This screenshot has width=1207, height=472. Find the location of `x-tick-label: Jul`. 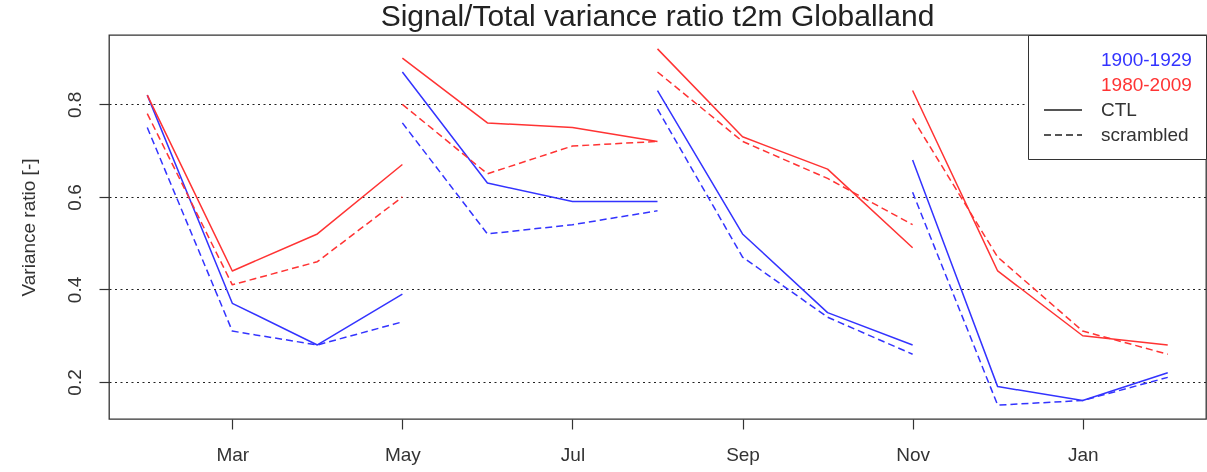

x-tick-label: Jul is located at coordinates (573, 454).